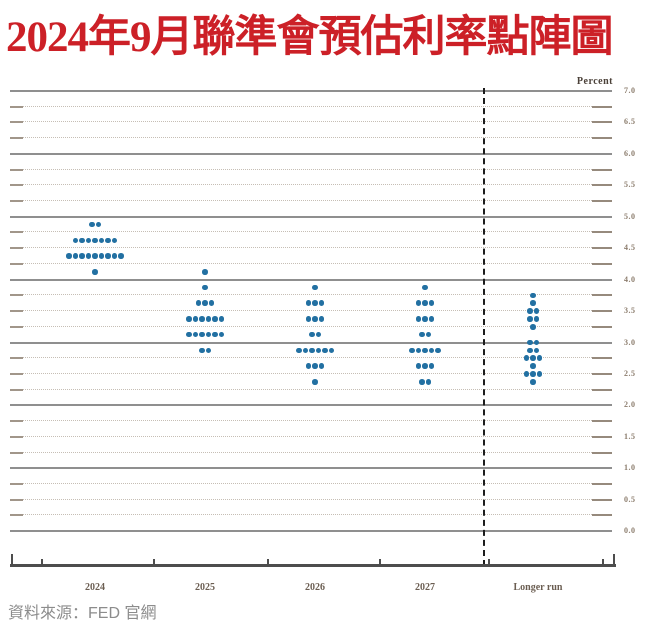  Describe the element at coordinates (538, 587) in the screenshot. I see `x-tick-label: Longer run` at that location.